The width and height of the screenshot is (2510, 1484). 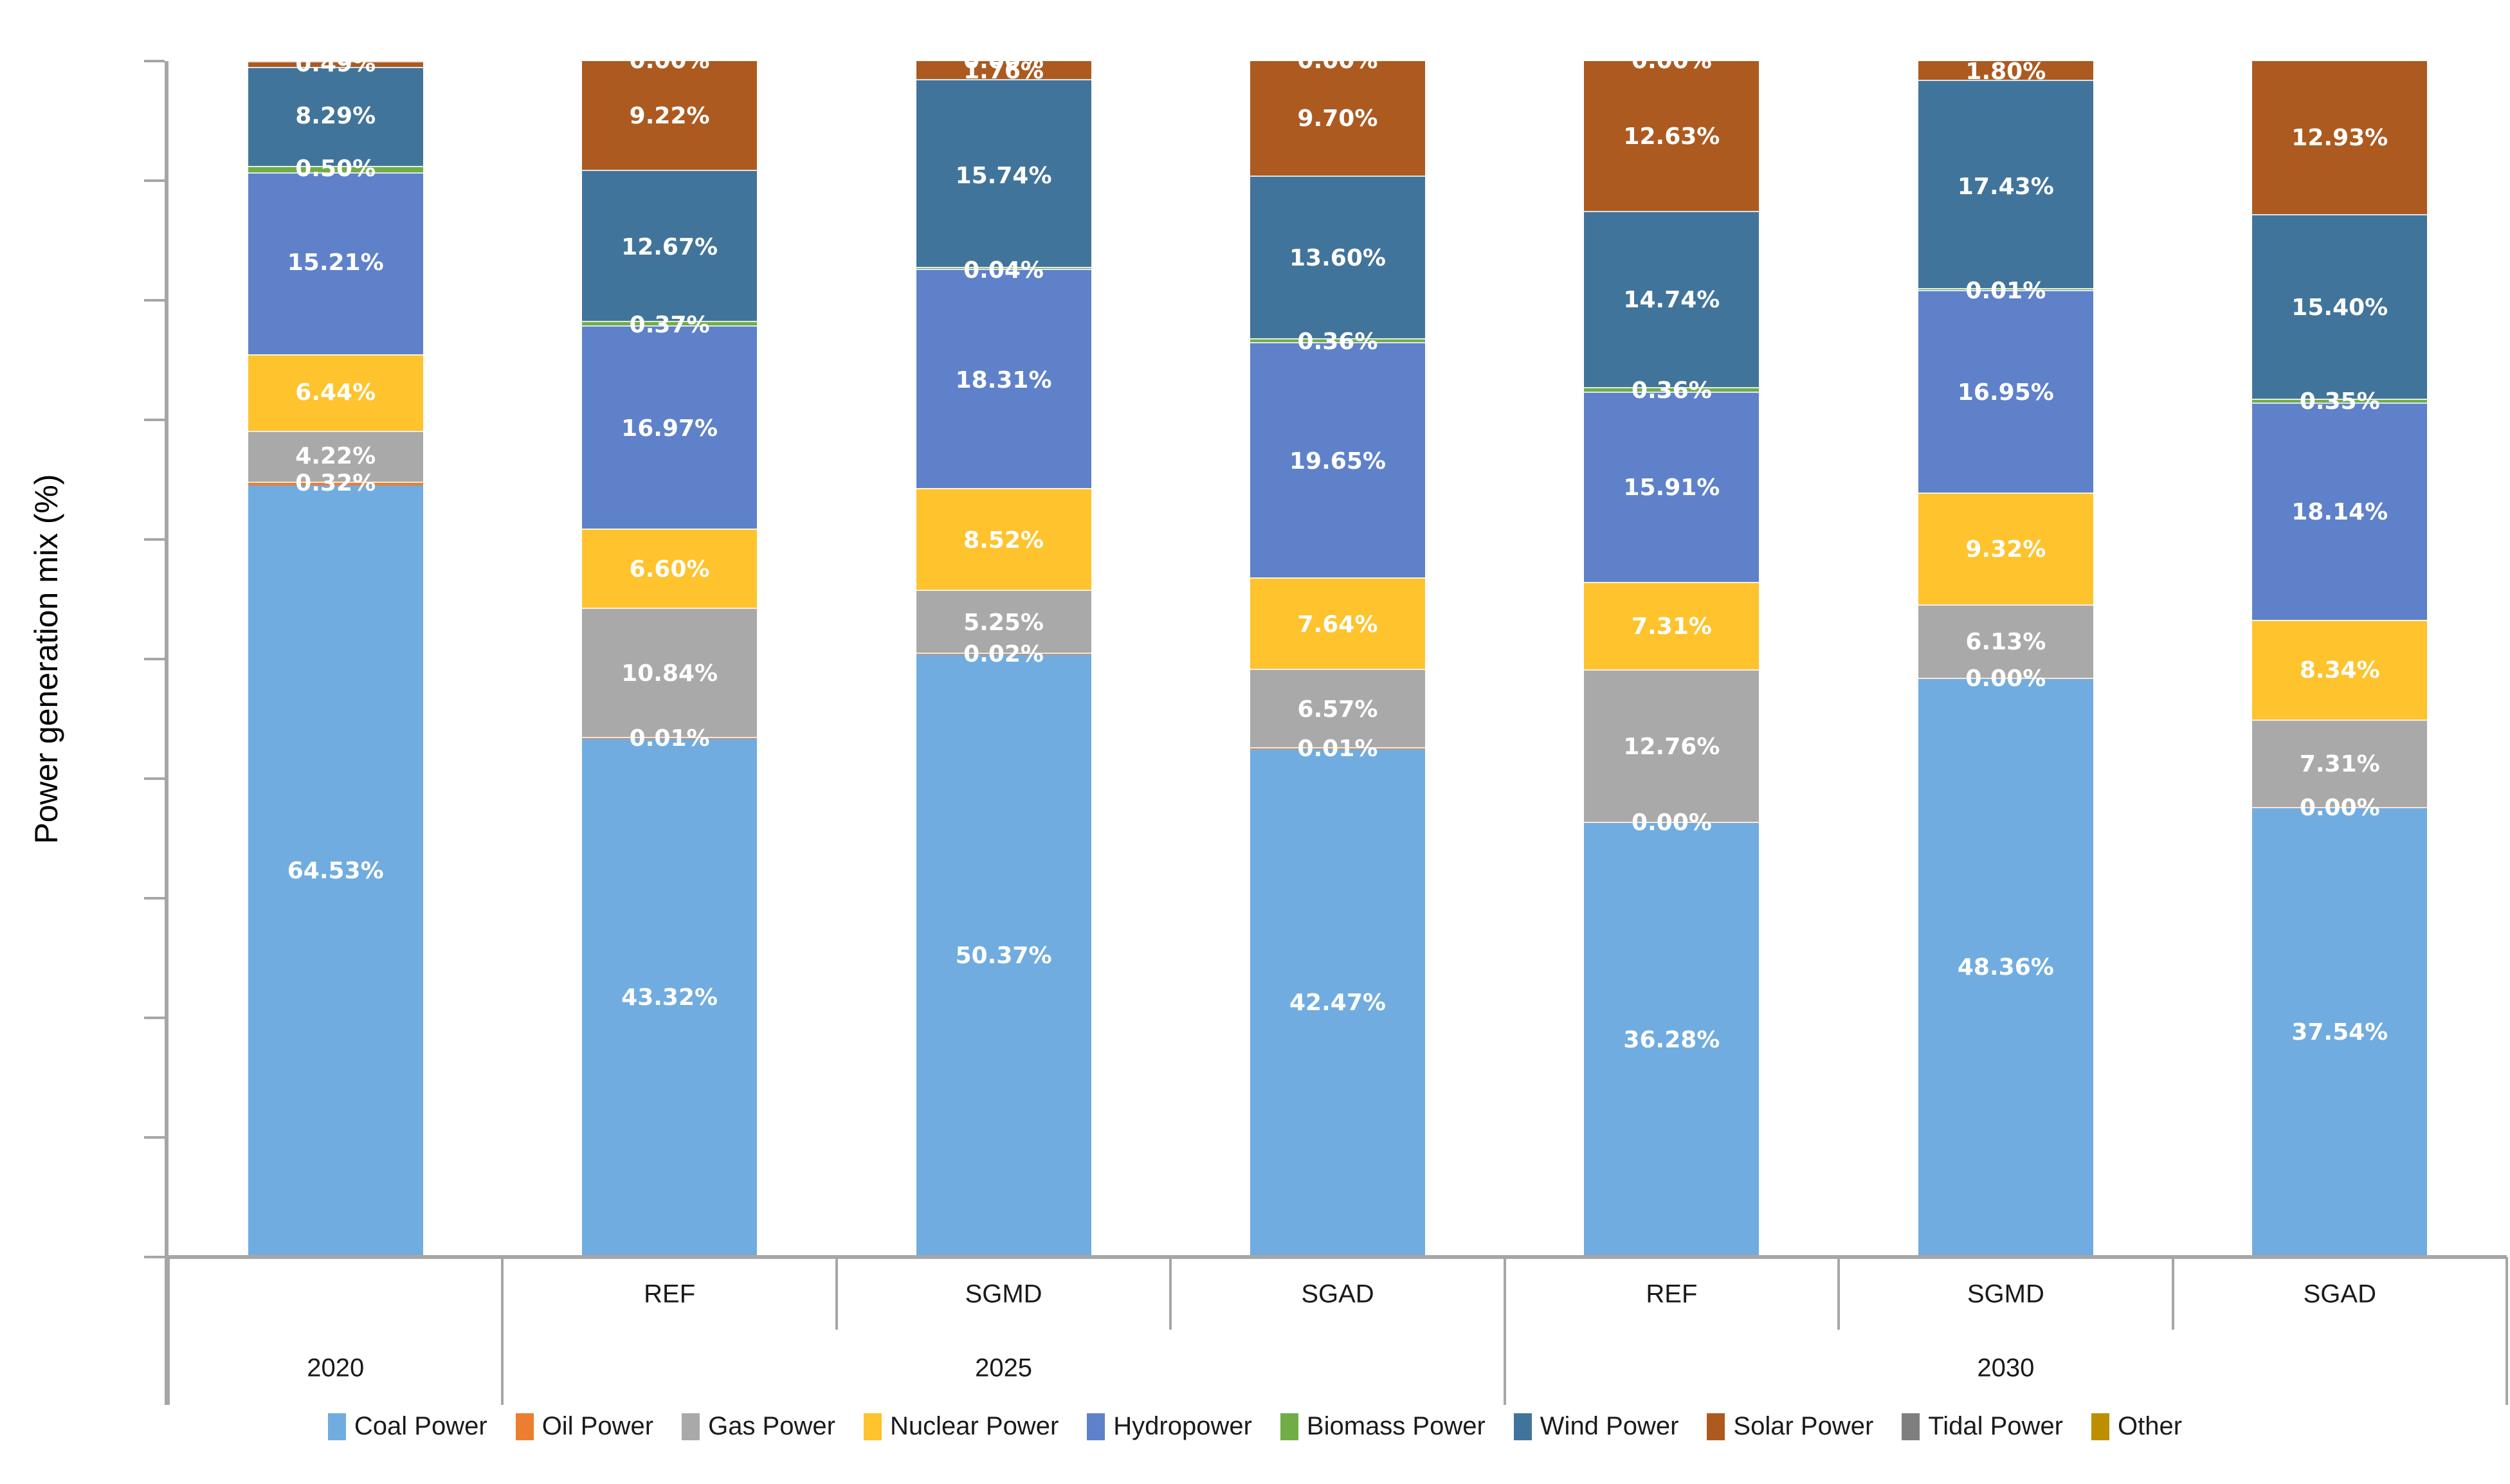 What do you see at coordinates (2100, 1426) in the screenshot?
I see `legend-swatch-other` at bounding box center [2100, 1426].